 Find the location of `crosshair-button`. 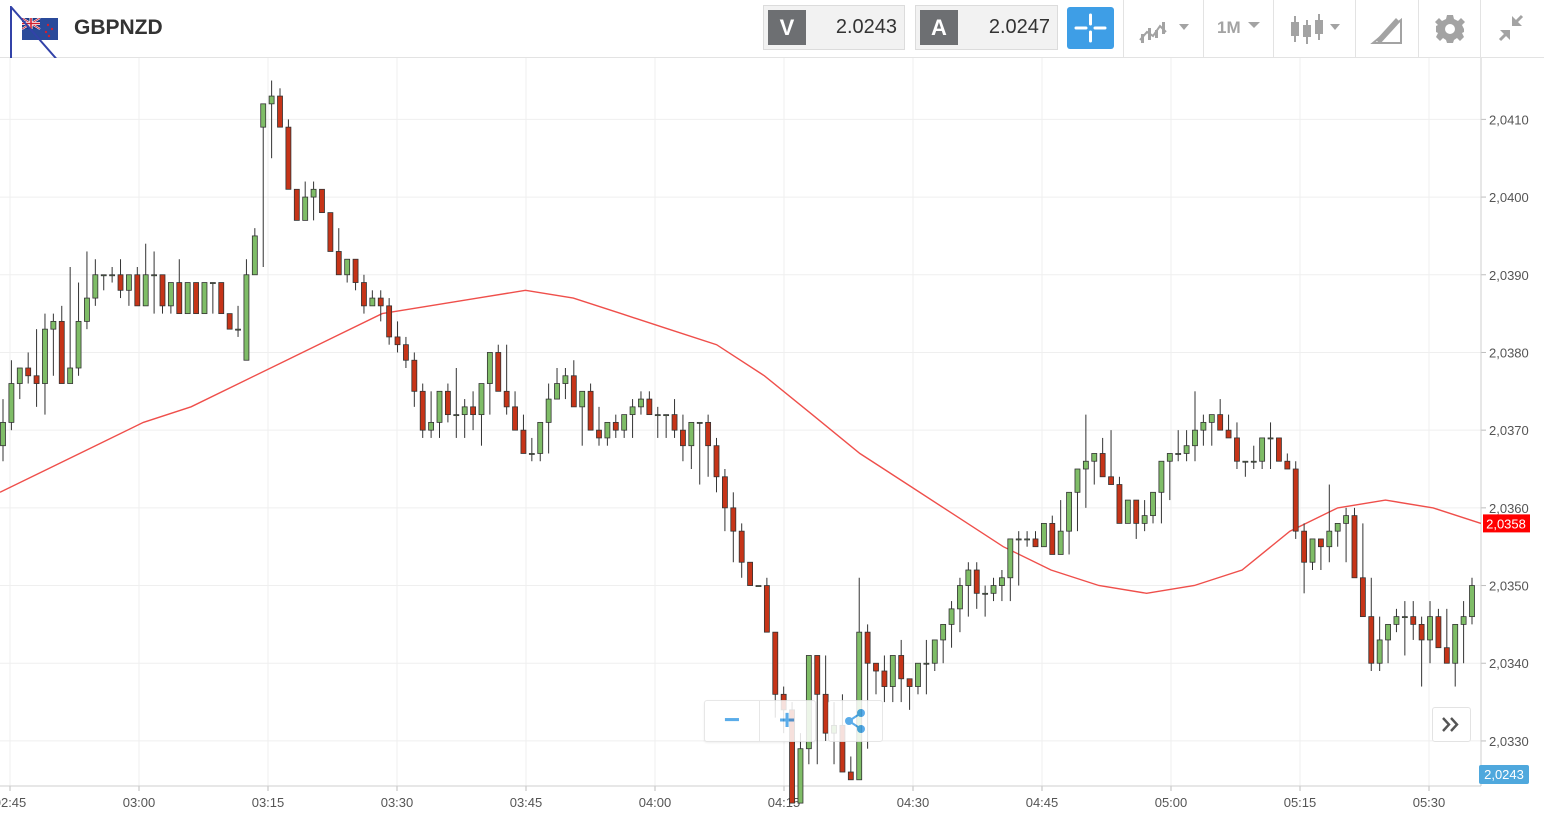

crosshair-button is located at coordinates (1090, 28).